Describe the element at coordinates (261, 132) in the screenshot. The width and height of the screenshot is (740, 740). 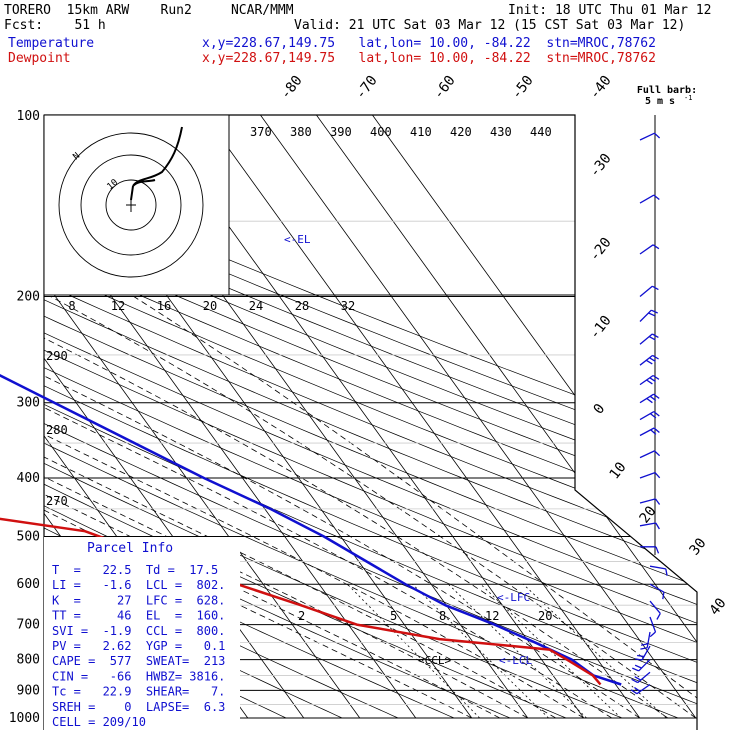
I see `theta-label: 370` at that location.